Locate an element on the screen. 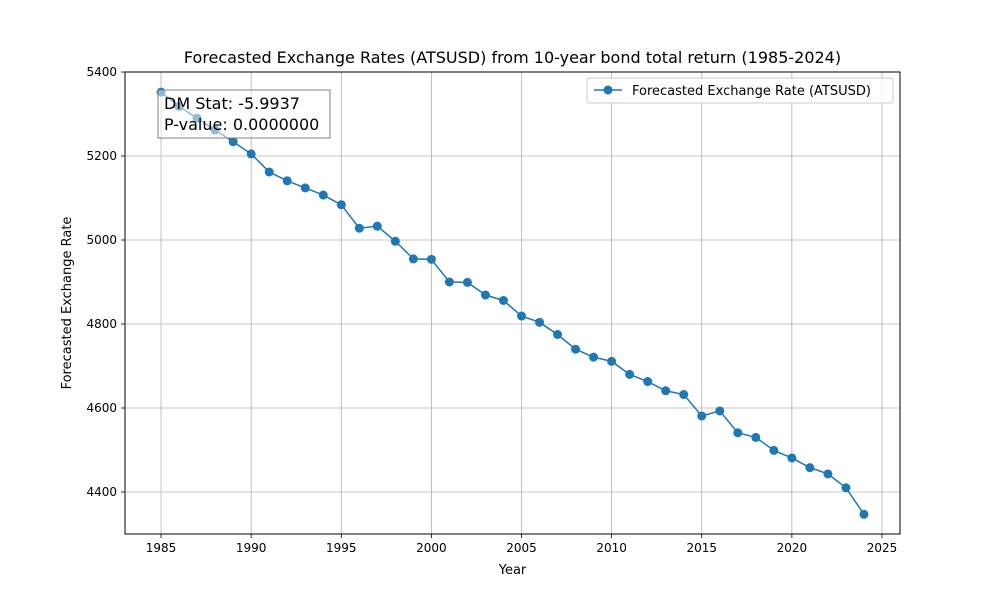  x-tick-label: 2010 is located at coordinates (611, 548).